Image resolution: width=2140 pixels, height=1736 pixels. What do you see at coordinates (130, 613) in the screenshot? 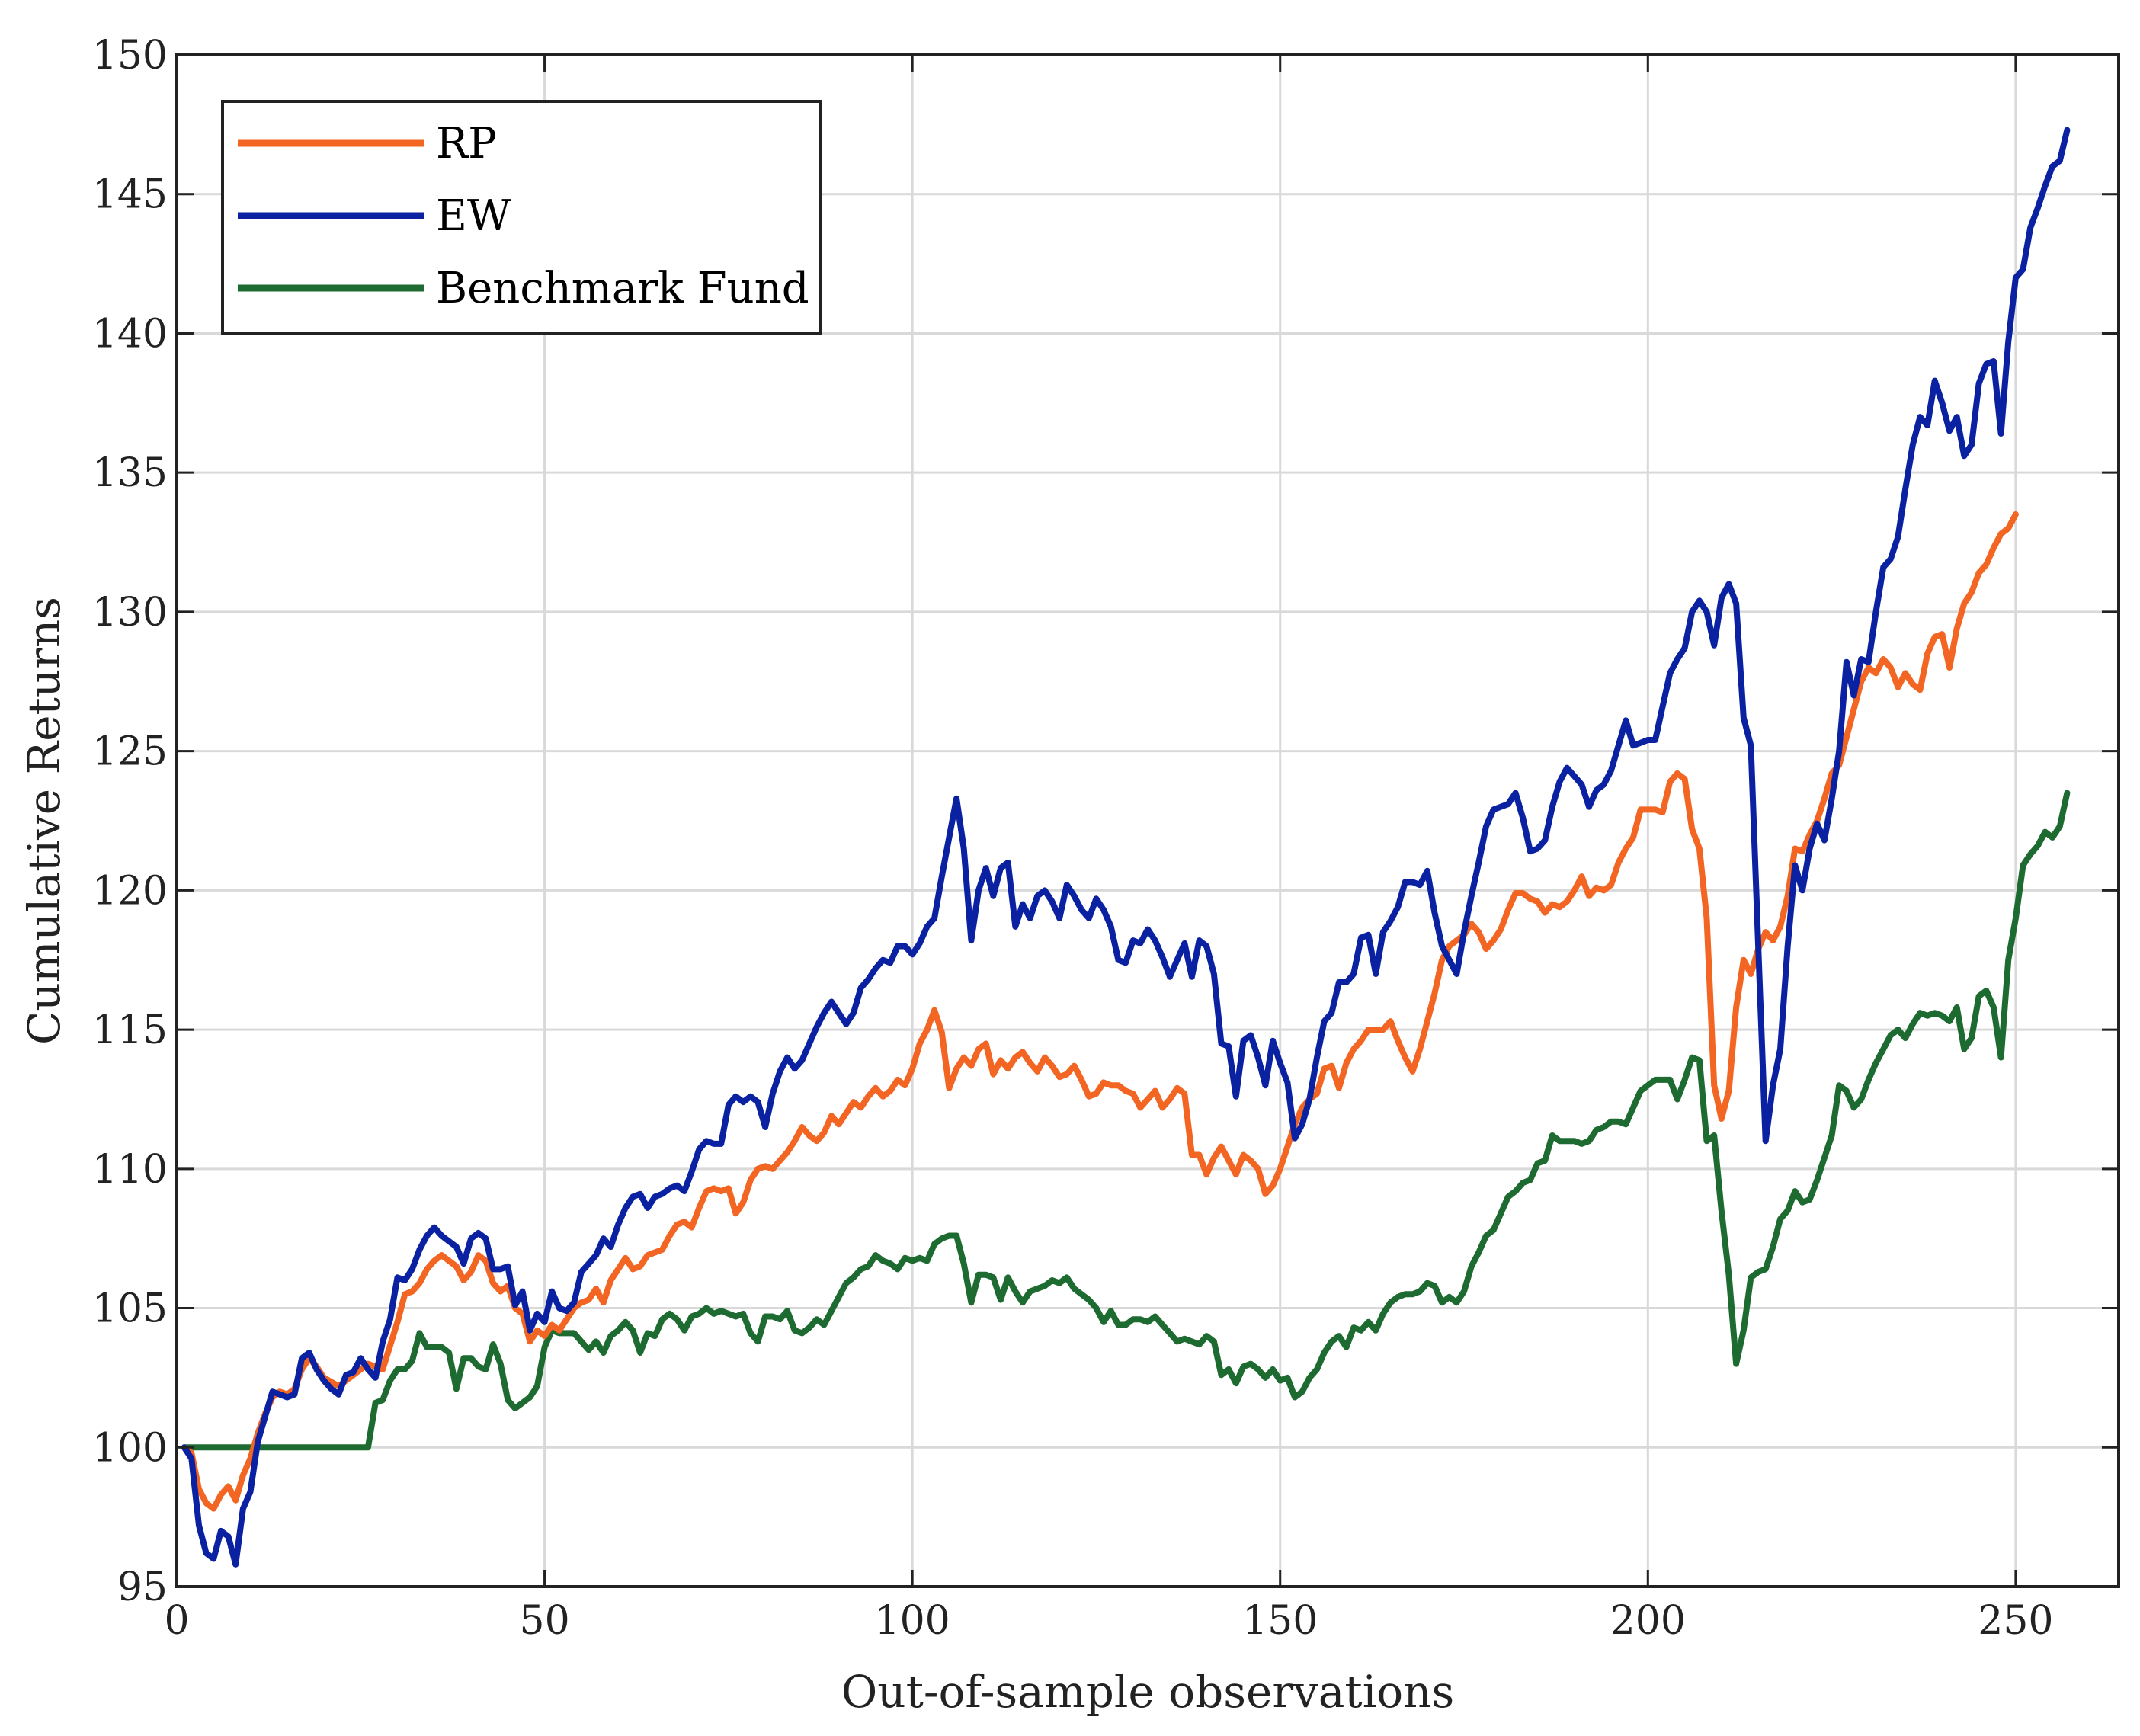
I see `y-tick-label: 130` at bounding box center [130, 613].